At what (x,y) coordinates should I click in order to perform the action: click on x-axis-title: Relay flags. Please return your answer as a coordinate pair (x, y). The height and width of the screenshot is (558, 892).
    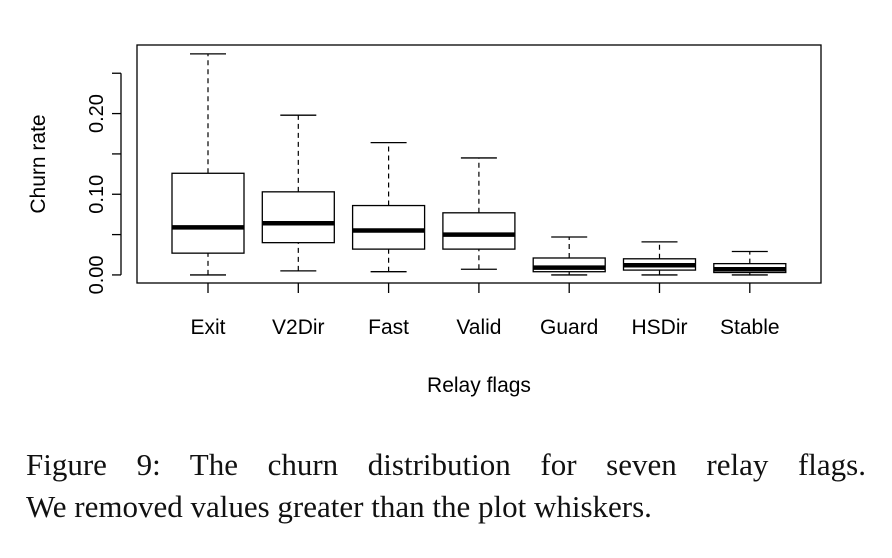
    Looking at the image, I should click on (479, 385).